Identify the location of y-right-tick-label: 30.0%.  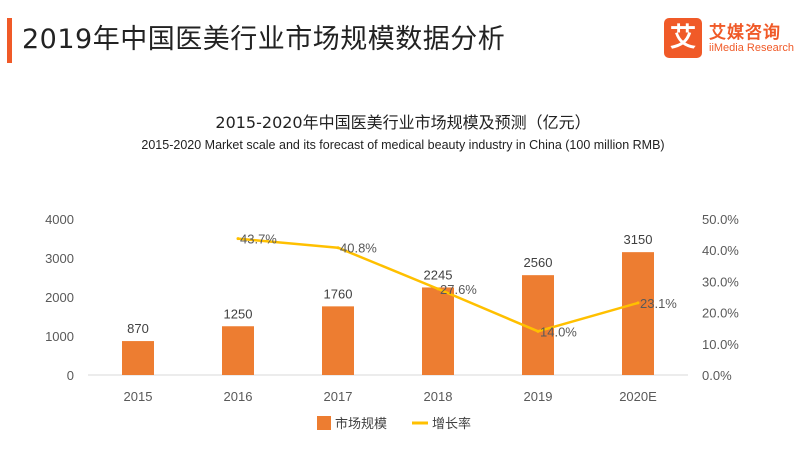
(720, 281).